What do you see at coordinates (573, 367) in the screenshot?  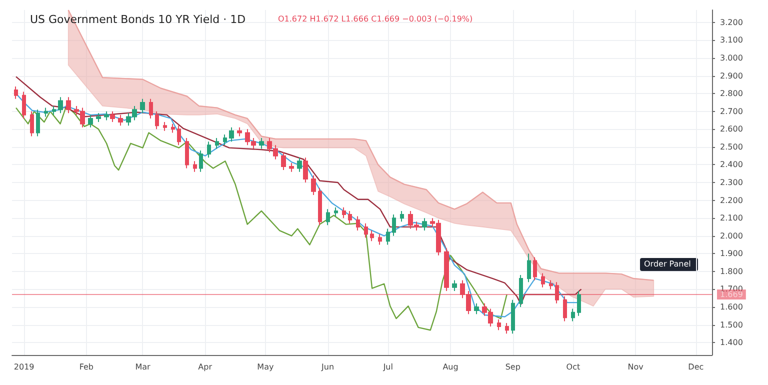 I see `x-tick-label: Oct` at bounding box center [573, 367].